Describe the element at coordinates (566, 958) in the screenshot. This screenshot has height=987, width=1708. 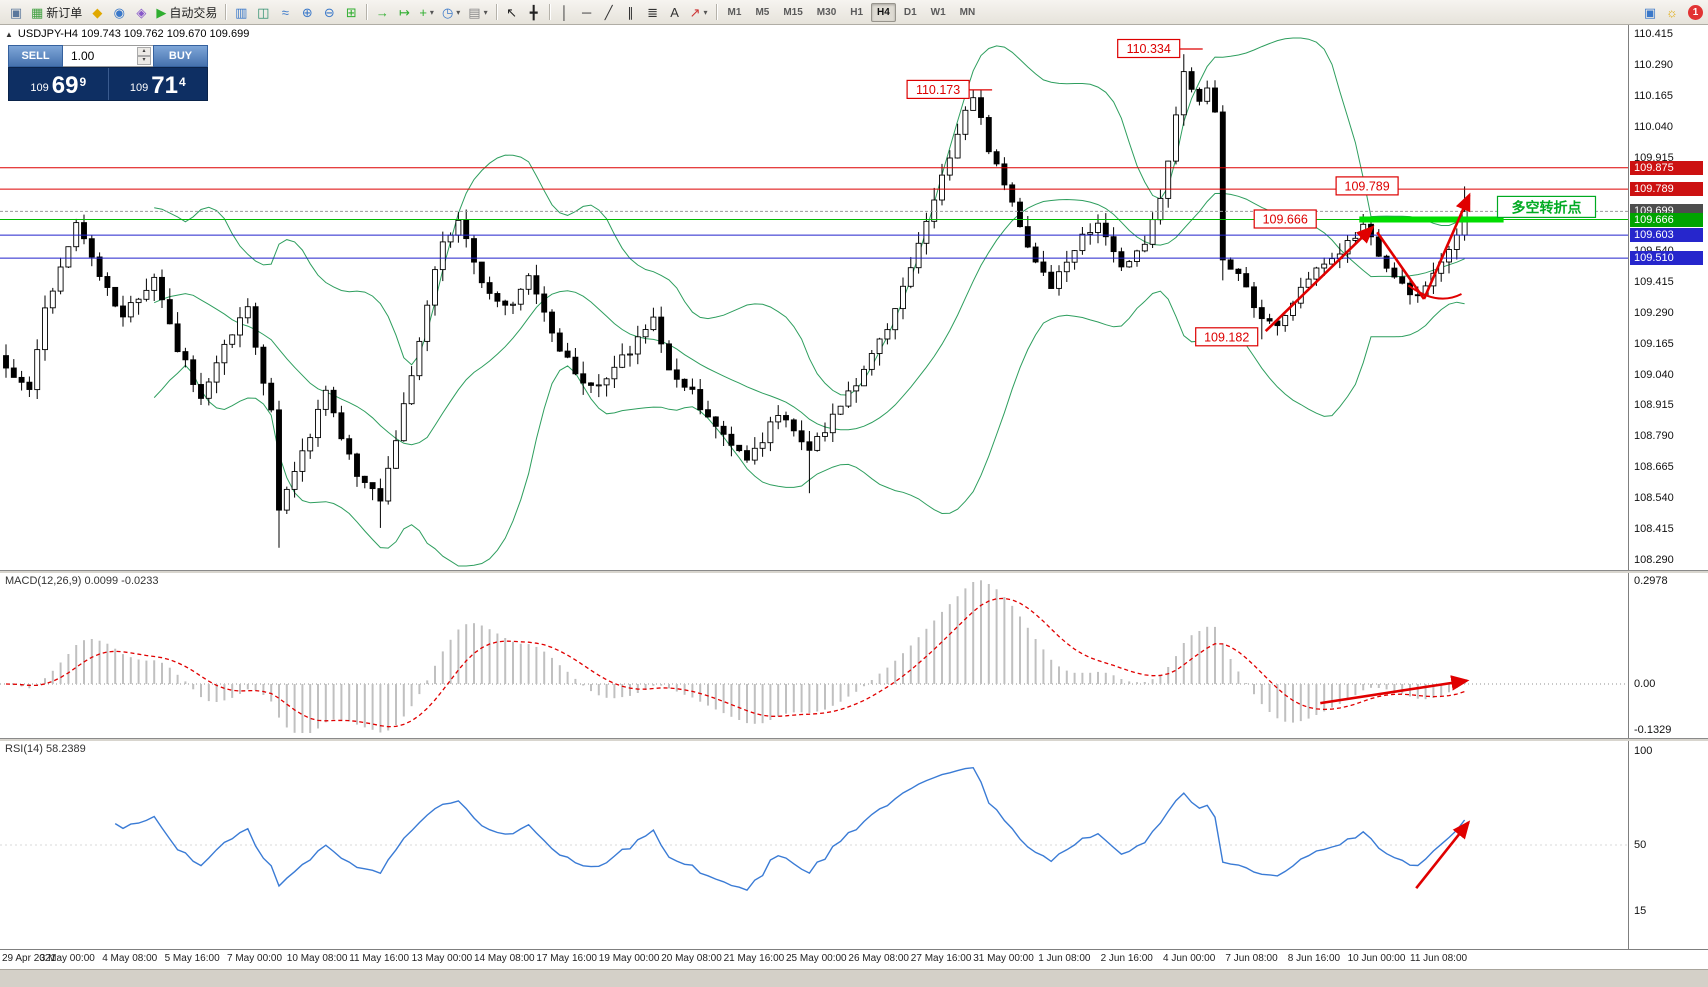
I see `time-label: 17 May 16:00` at that location.